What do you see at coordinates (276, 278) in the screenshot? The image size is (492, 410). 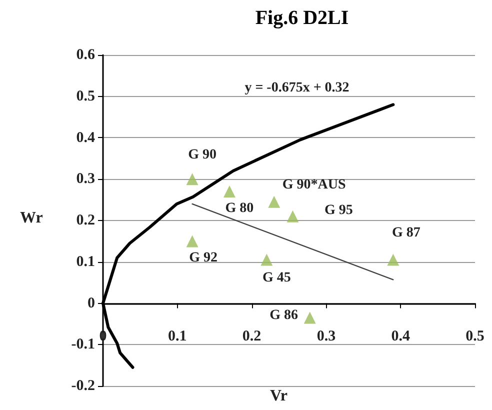 I see `annotation: G 45` at bounding box center [276, 278].